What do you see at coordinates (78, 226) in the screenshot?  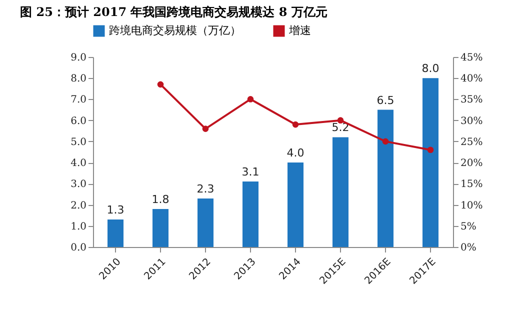 I see `y-tick-label: 1.0` at bounding box center [78, 226].